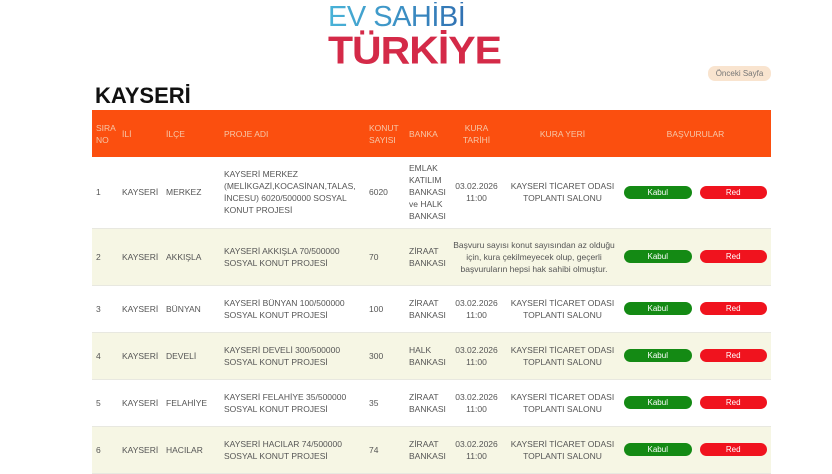 This screenshot has width=832, height=474. What do you see at coordinates (385, 193) in the screenshot?
I see `housing-count: 6020` at bounding box center [385, 193].